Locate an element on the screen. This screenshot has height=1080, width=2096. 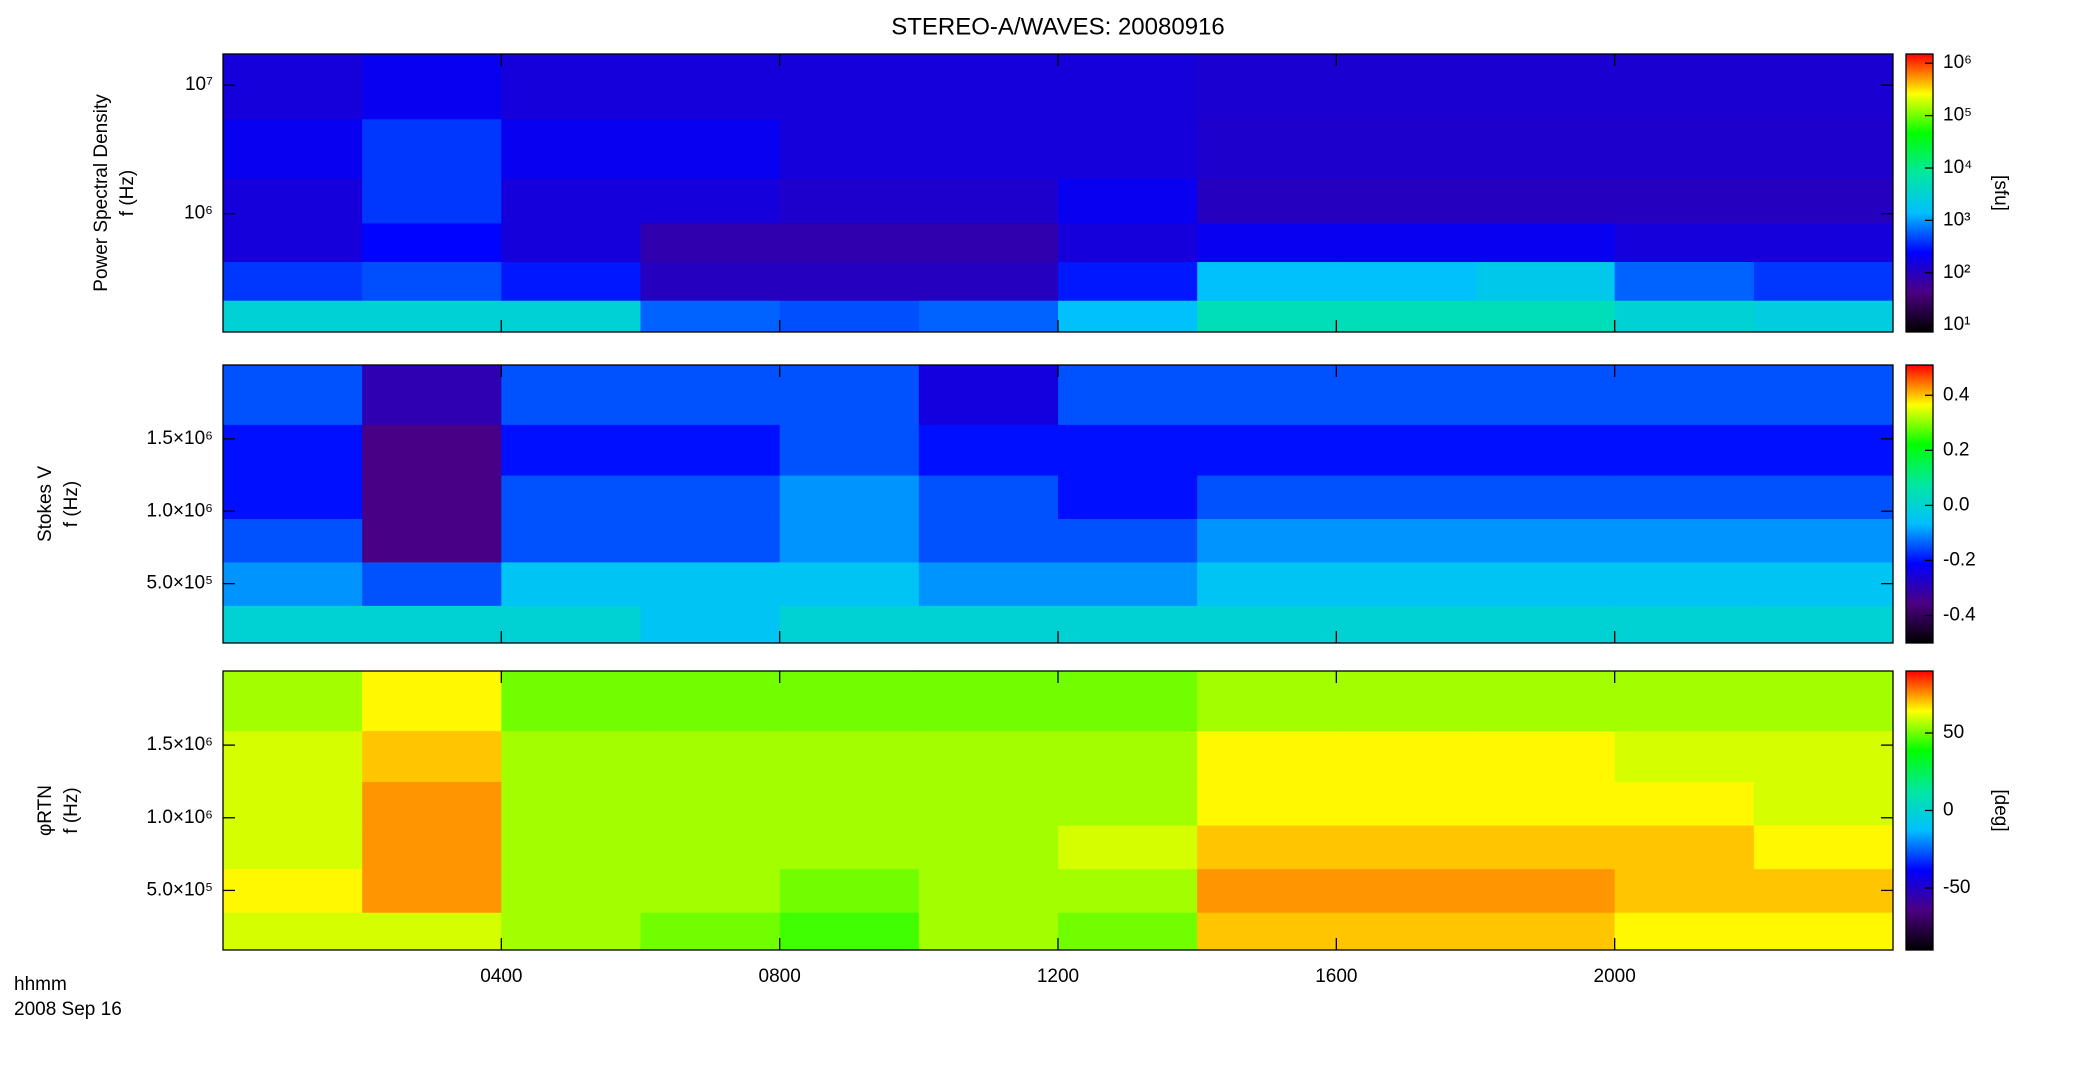
y-axis-label: Power Spectral Density is located at coordinates (101, 193).